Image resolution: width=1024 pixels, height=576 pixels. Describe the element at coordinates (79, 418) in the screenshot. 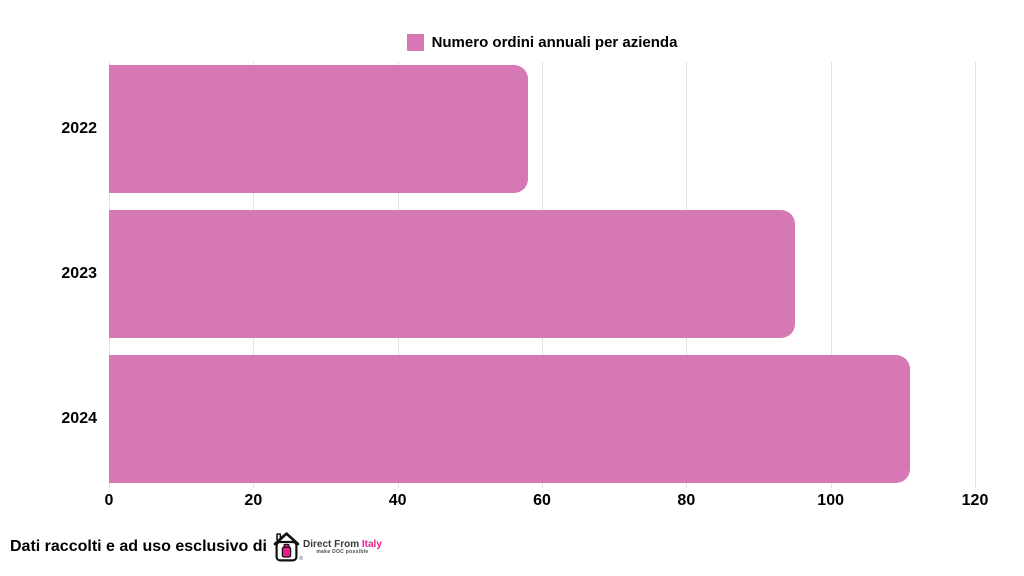

I see `y-label-2024: 2024` at that location.